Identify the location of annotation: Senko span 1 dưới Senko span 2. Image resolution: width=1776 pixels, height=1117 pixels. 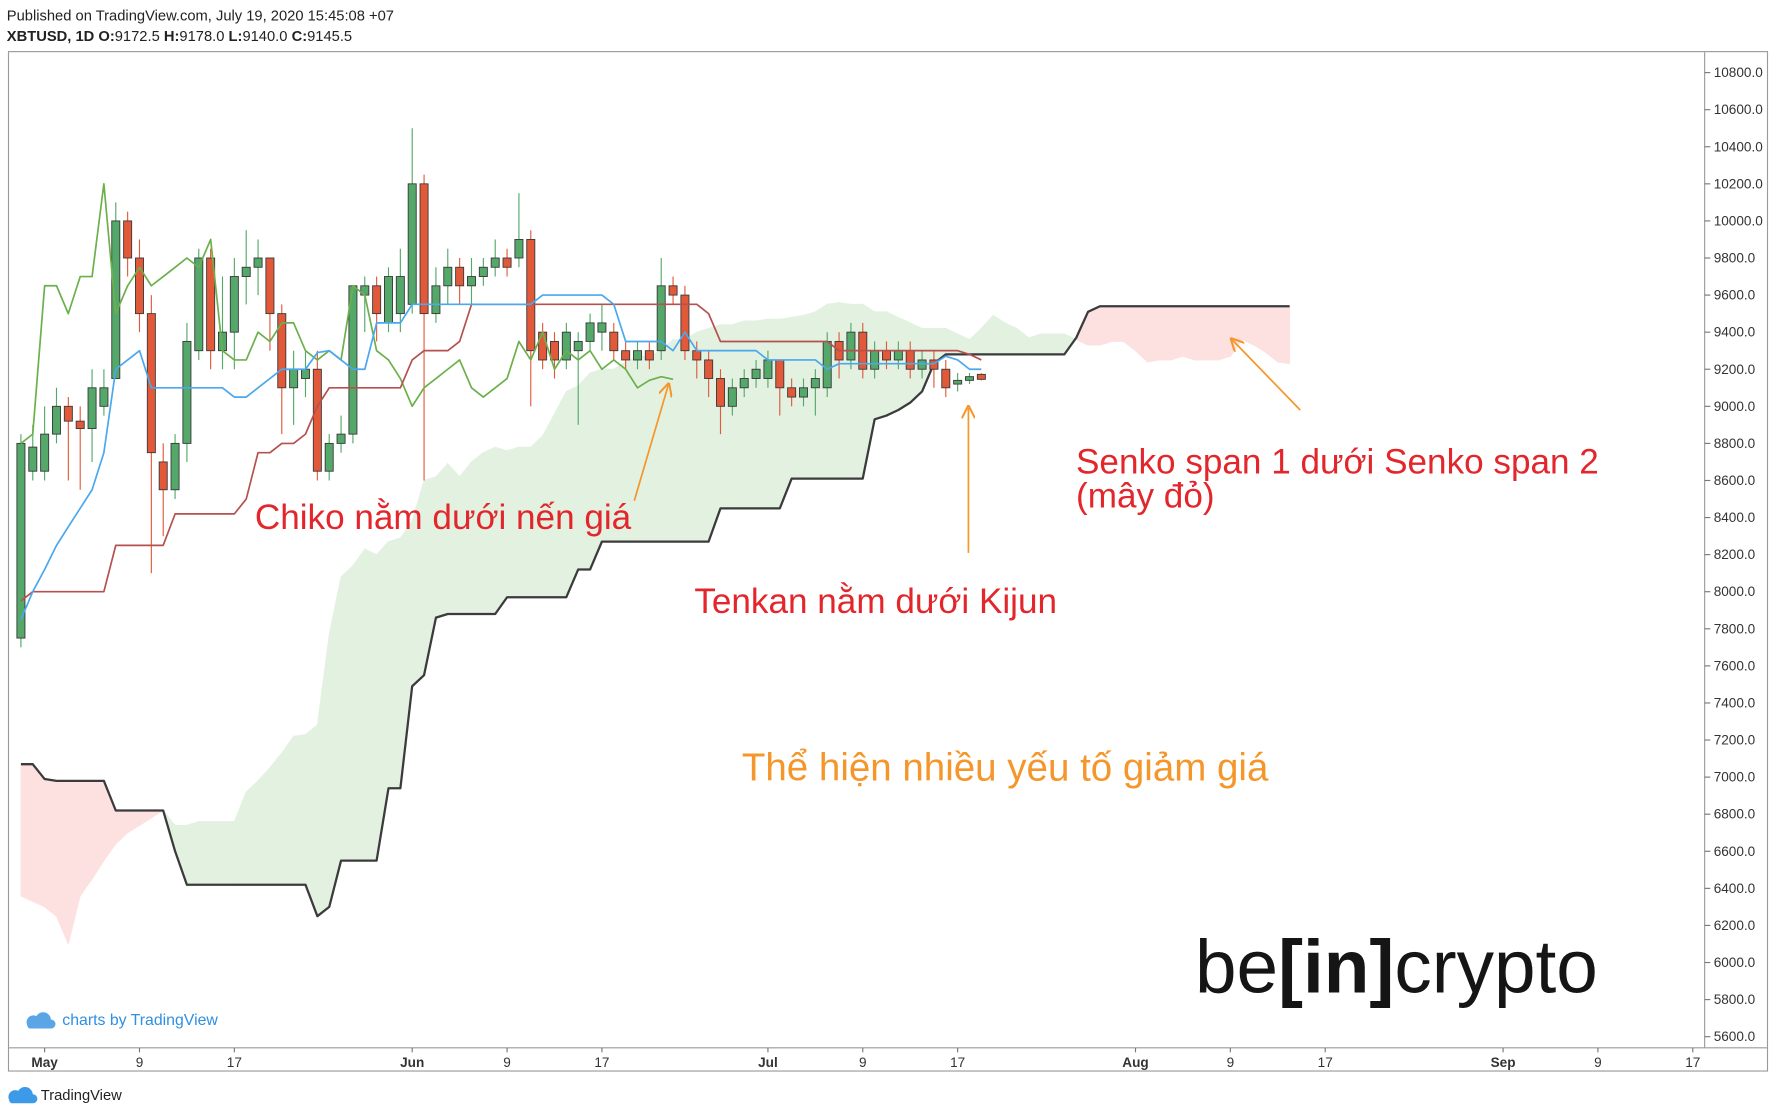
(1337, 462).